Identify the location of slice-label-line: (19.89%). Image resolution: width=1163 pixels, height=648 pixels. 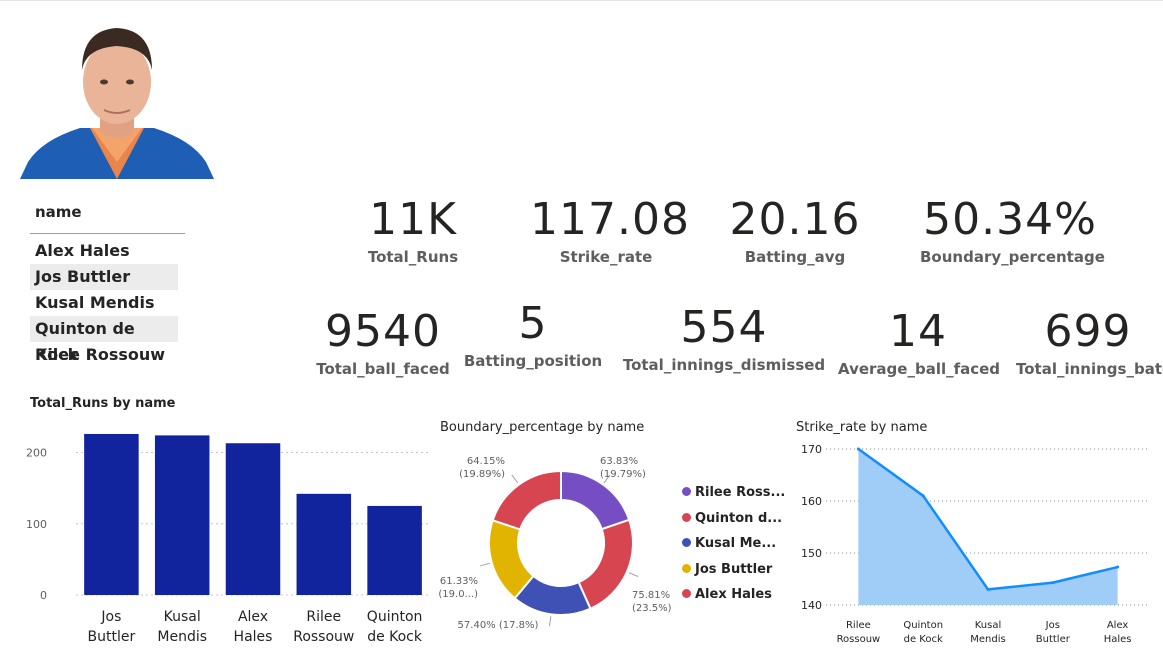
(482, 474).